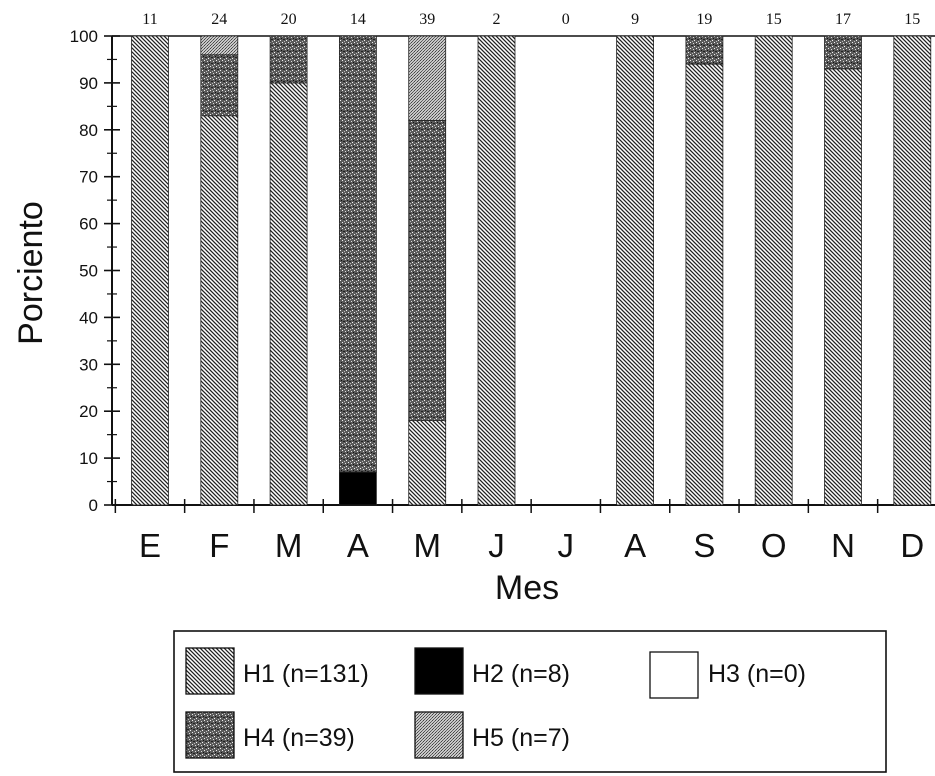  Describe the element at coordinates (704, 545) in the screenshot. I see `x-tick-label: S` at that location.